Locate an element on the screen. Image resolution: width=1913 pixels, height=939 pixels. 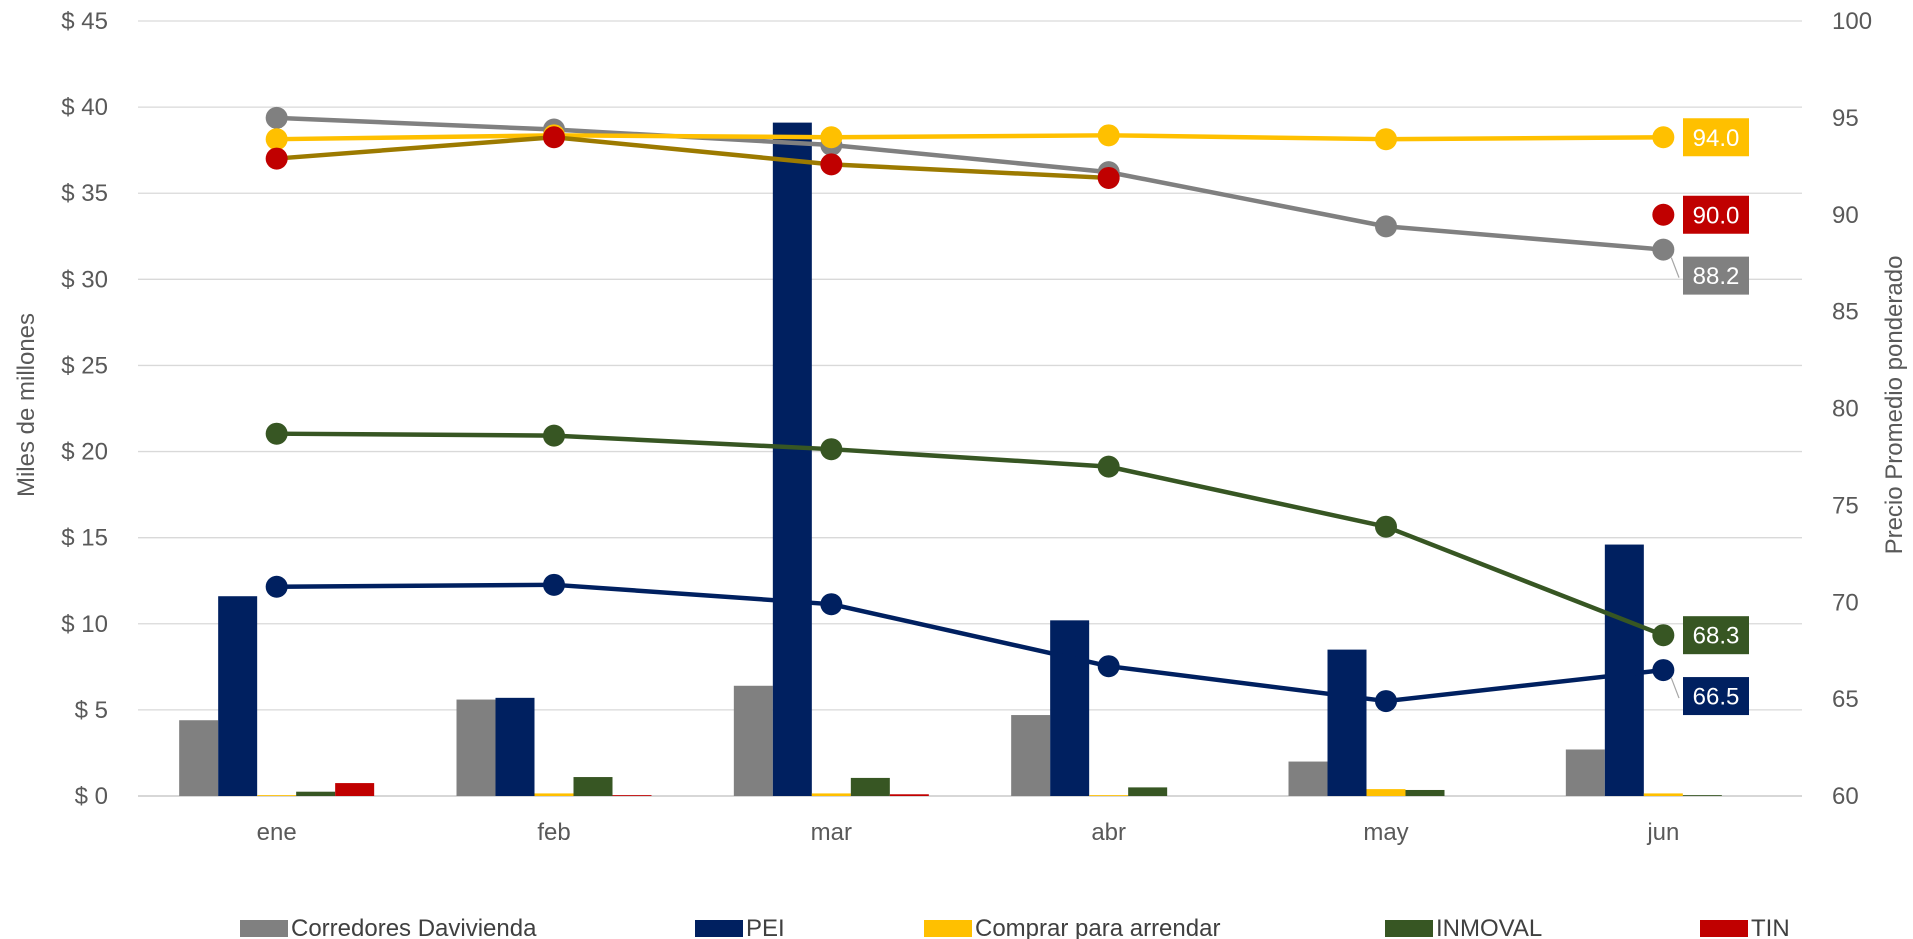
category-label: feb is located at coordinates (553, 832).